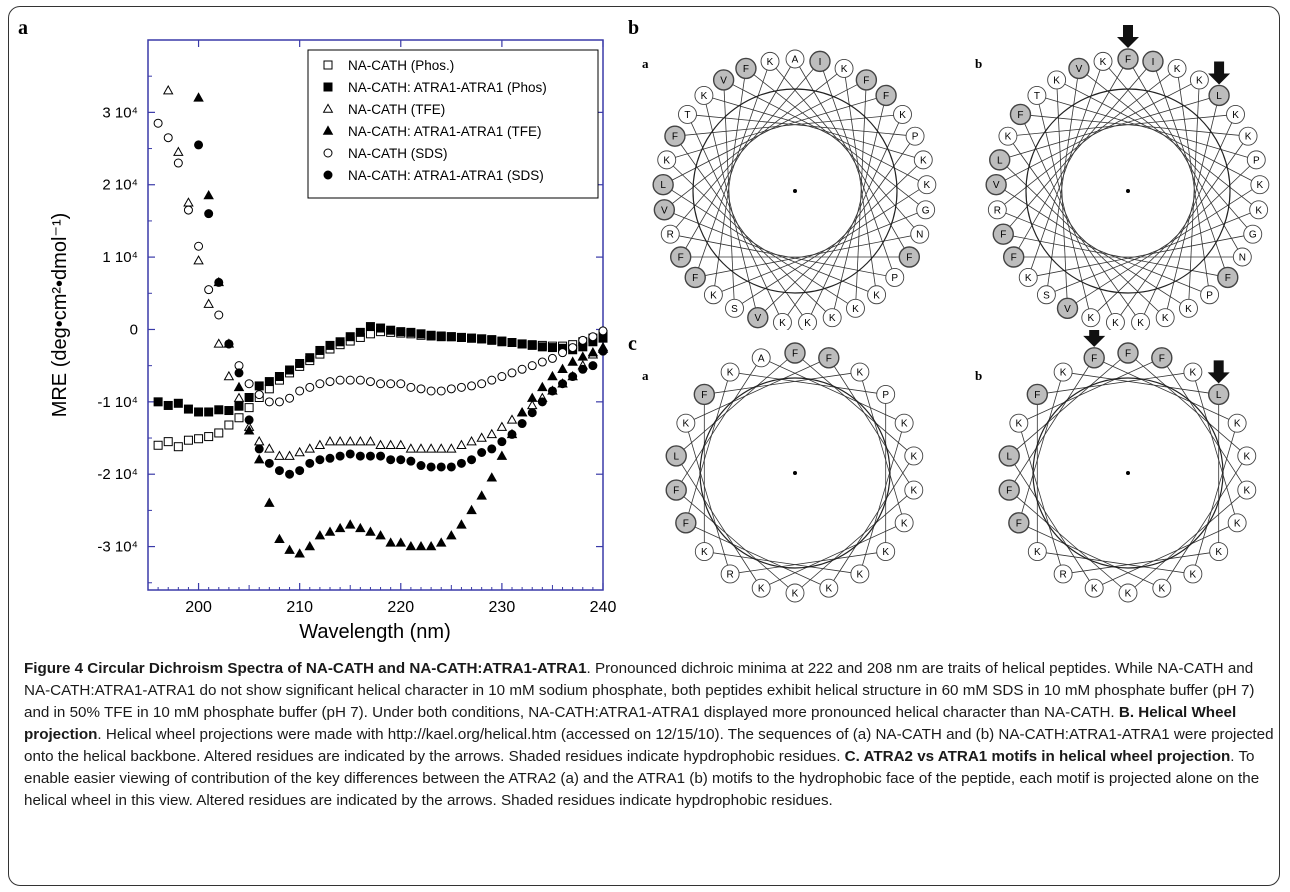 This screenshot has height=892, width=1290. Describe the element at coordinates (117, 402) in the screenshot. I see `y-tick-label: -1 10⁴` at that location.